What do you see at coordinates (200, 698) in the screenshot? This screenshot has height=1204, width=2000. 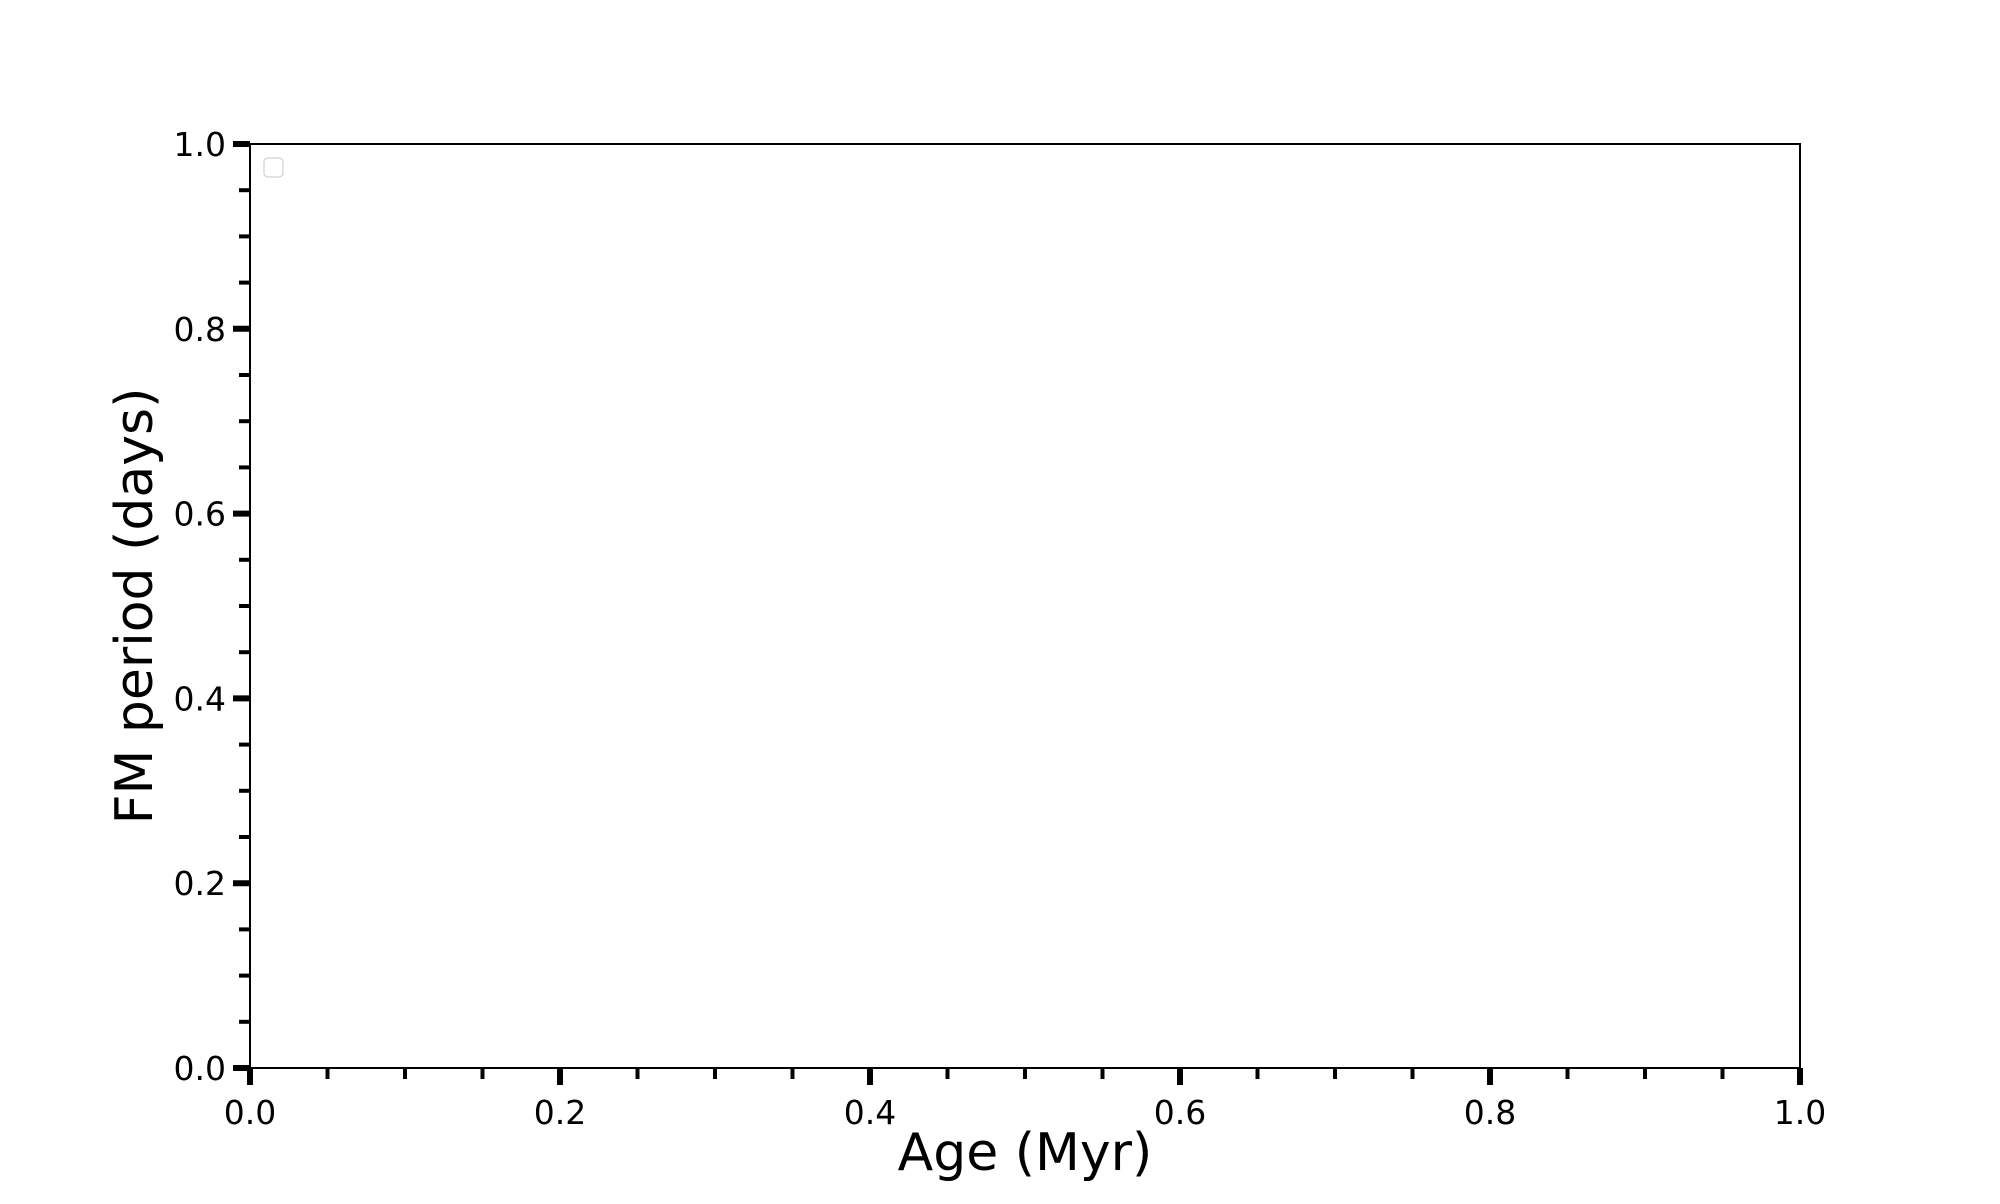 I see `y-tick-label: 0.4` at bounding box center [200, 698].